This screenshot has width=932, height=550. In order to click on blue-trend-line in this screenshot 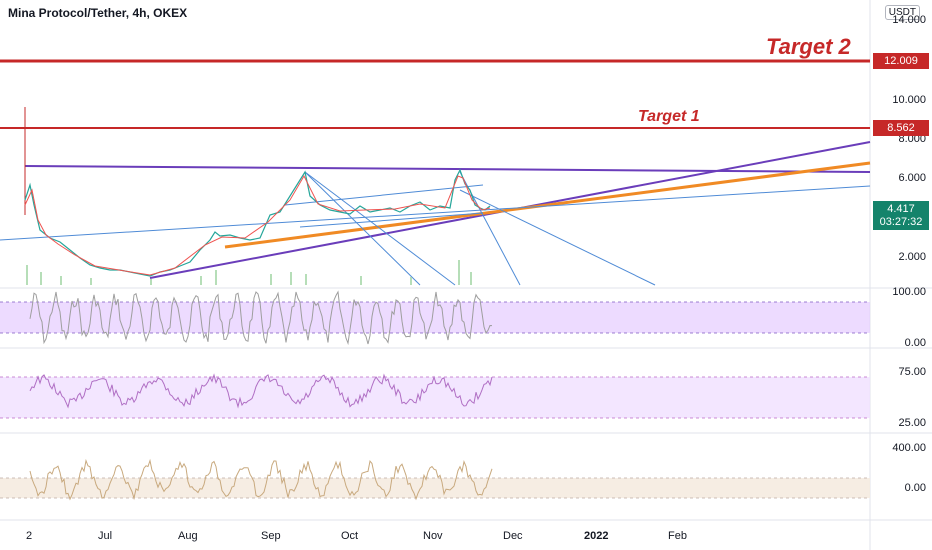, I will do `click(435, 213)`.